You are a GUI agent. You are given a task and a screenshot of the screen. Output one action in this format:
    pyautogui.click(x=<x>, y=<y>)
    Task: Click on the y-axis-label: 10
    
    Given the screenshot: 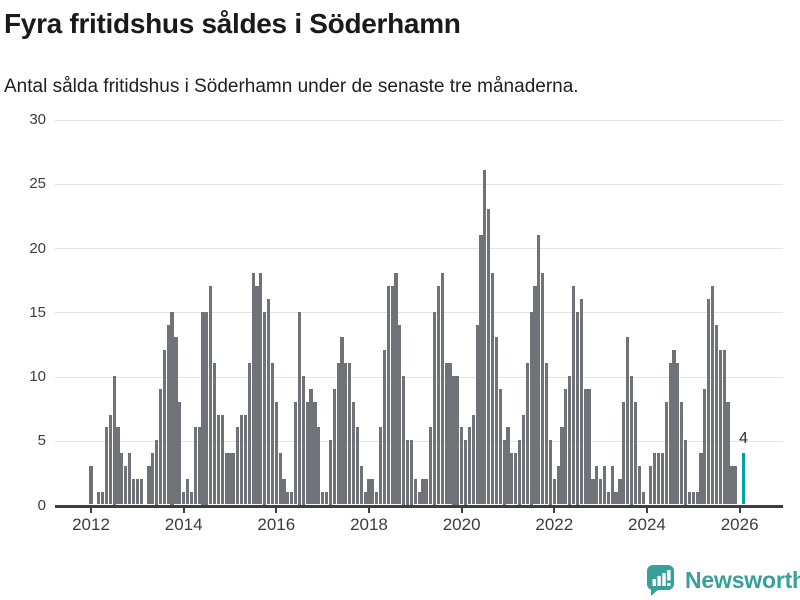 What is the action you would take?
    pyautogui.click(x=37, y=376)
    